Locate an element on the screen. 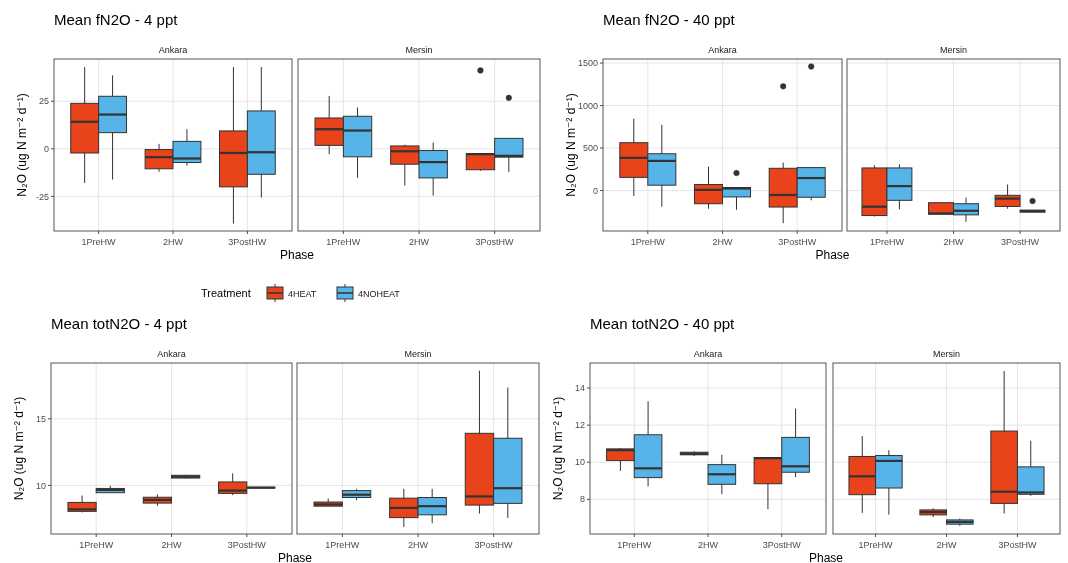 Image resolution: width=1068 pixels, height=563 pixels. y-tick-label: -25 is located at coordinates (42, 196).